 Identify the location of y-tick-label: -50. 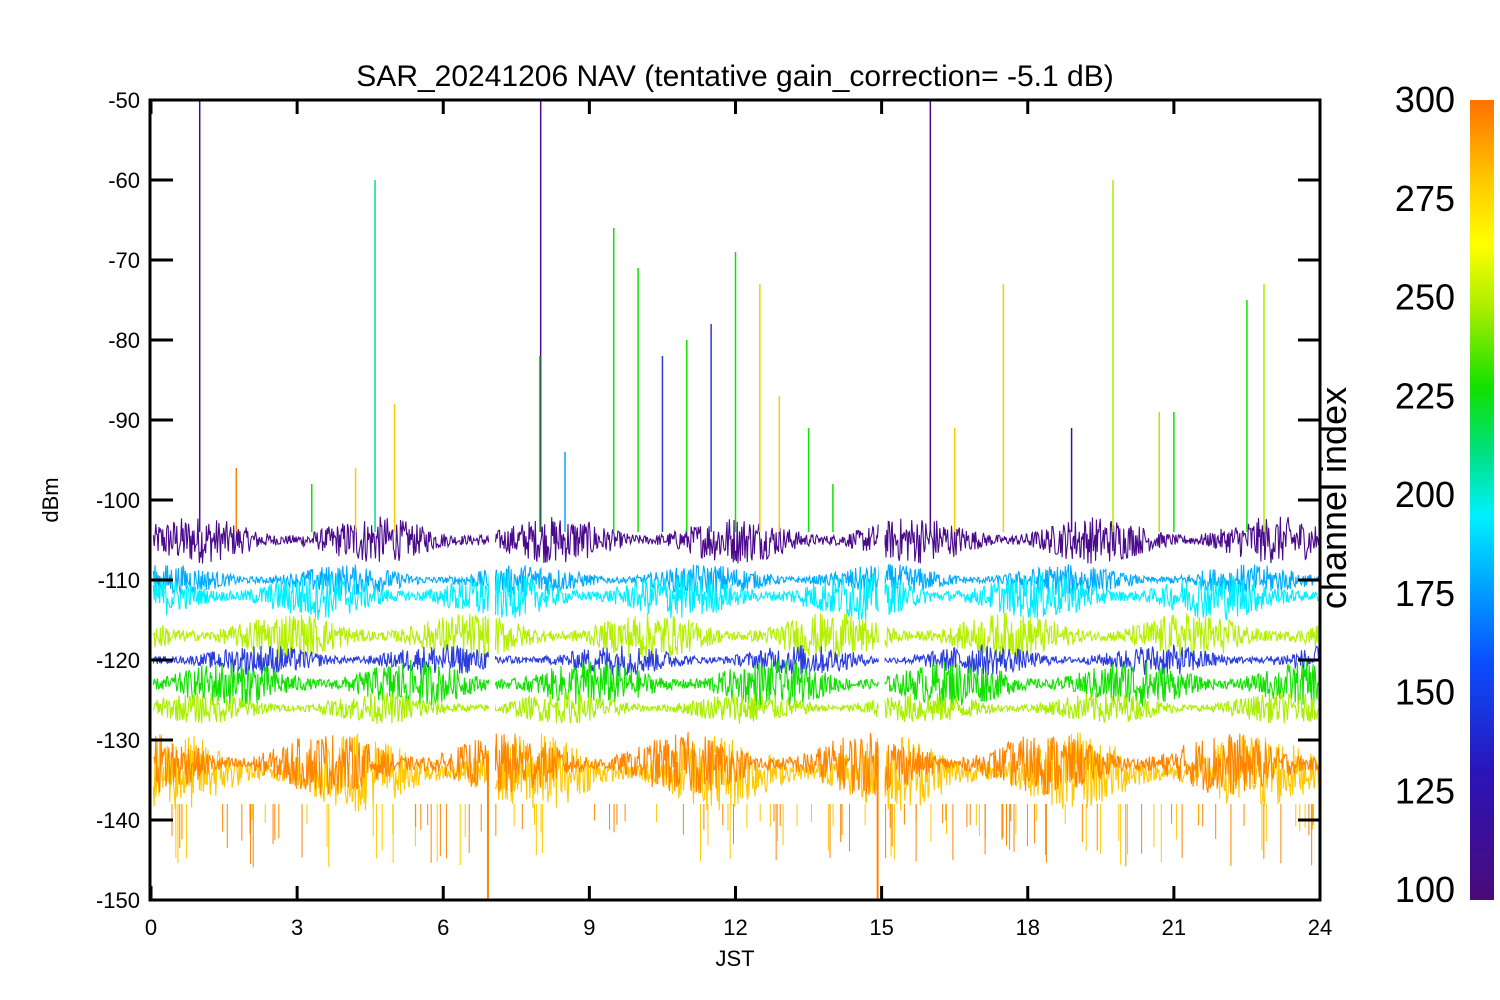
(124, 100).